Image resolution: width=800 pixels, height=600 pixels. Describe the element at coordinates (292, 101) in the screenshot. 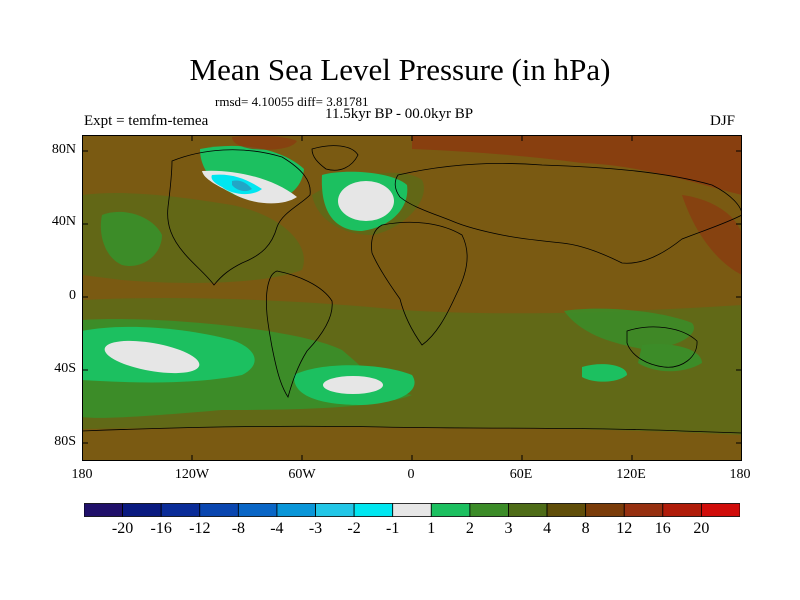

I see `stats-text: rmsd= 4.10055 diff= 3.81781` at that location.